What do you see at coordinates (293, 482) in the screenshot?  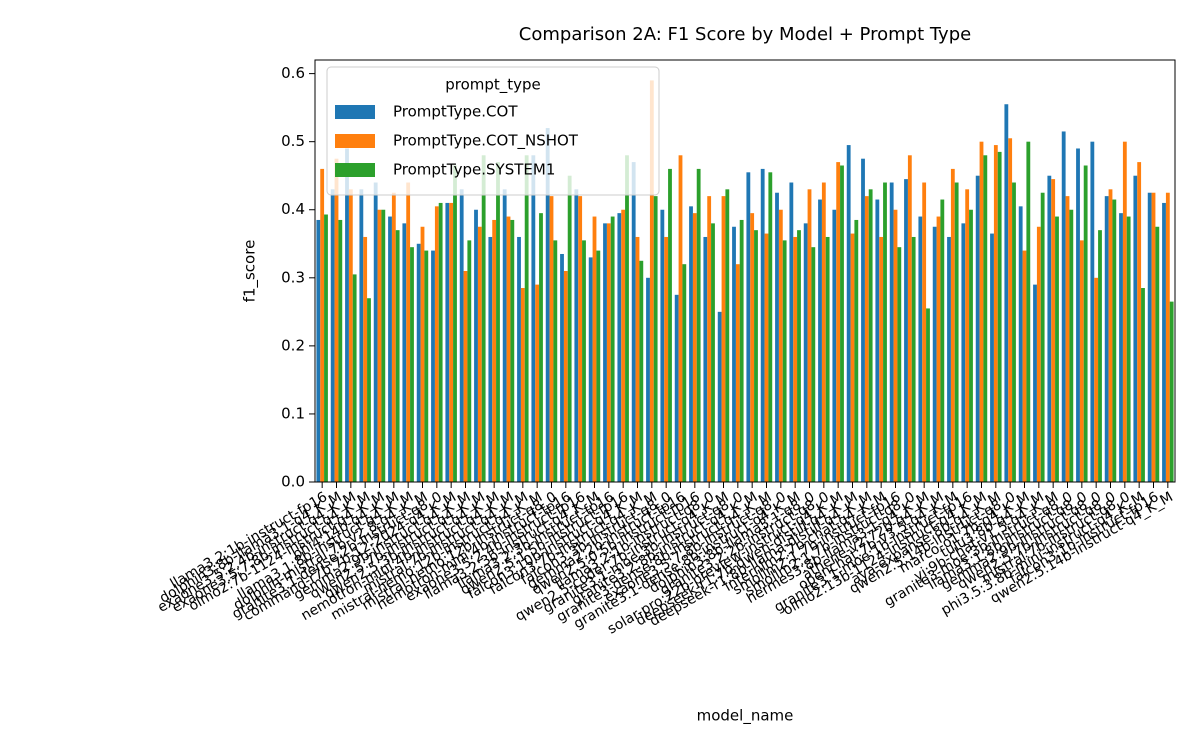 I see `y-tick-label: 0.0` at bounding box center [293, 482].